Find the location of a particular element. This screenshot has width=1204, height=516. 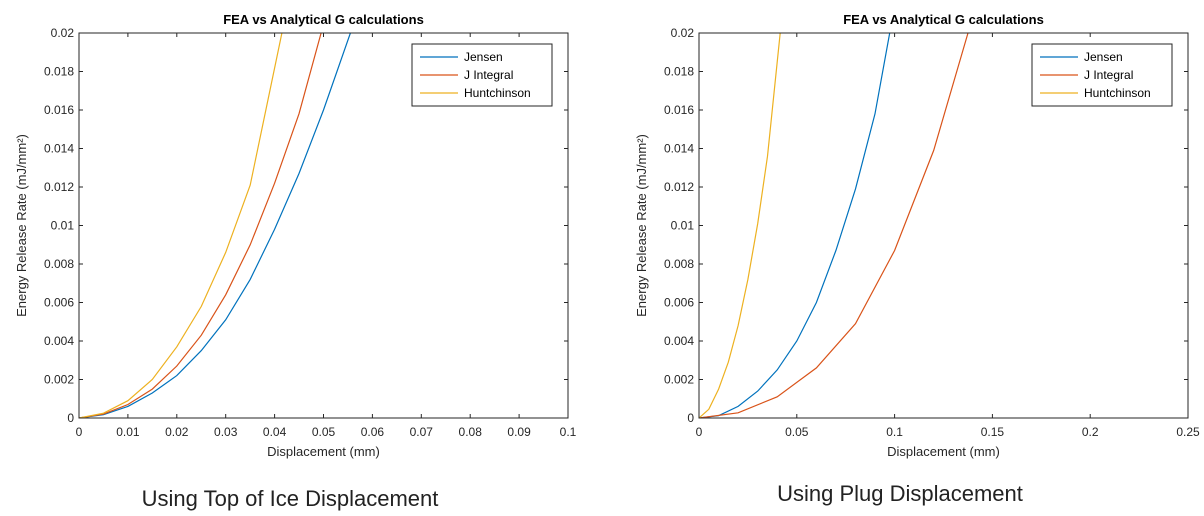

x-tick-label: 0.25 is located at coordinates (1188, 432).